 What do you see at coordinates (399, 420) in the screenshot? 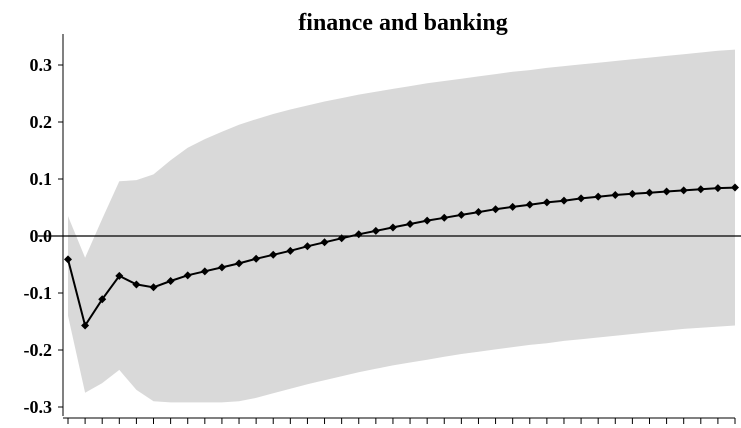
I see `x-axis` at bounding box center [399, 420].